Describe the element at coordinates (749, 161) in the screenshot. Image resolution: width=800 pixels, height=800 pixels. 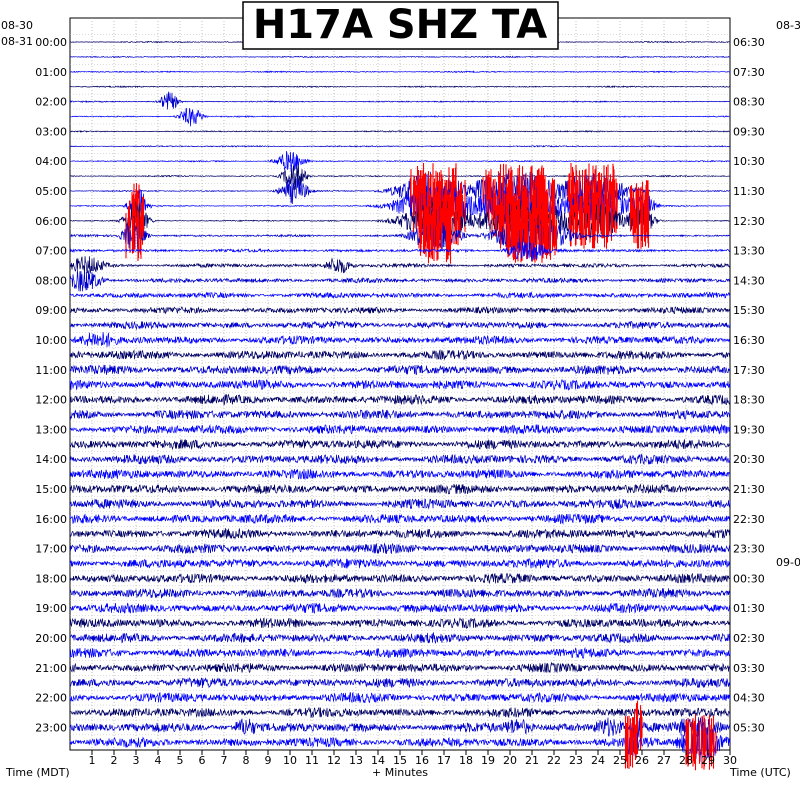
I see `right-hour-label: 10:30` at that location.